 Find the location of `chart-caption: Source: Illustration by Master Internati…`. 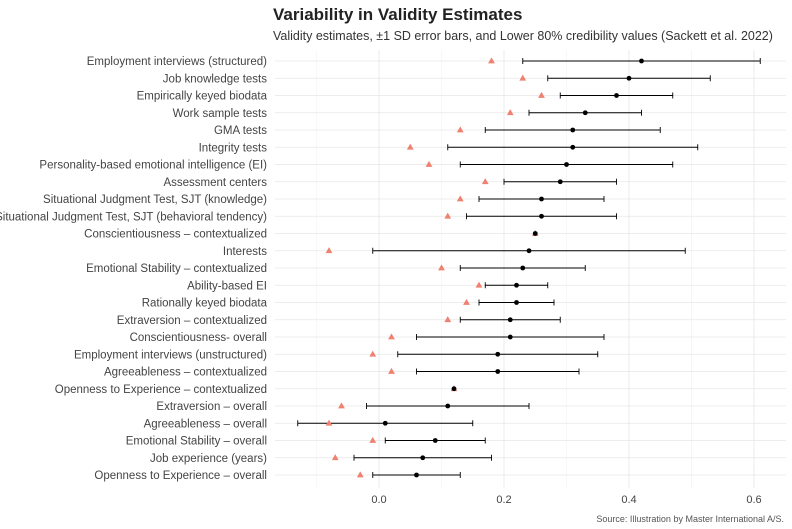

chart-caption: Source: Illustration by Master Internati… is located at coordinates (690, 519).